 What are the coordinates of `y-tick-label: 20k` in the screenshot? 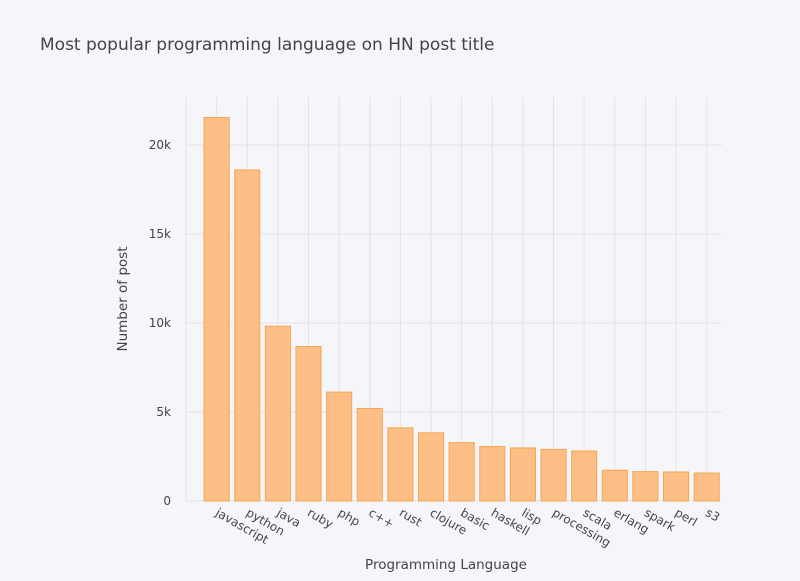 It's located at (160, 145).